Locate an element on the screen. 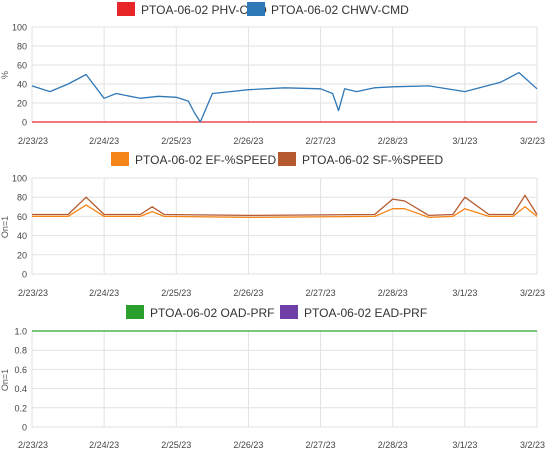  legend-label: PTOA-06-02 SF-%SPEED is located at coordinates (372, 160).